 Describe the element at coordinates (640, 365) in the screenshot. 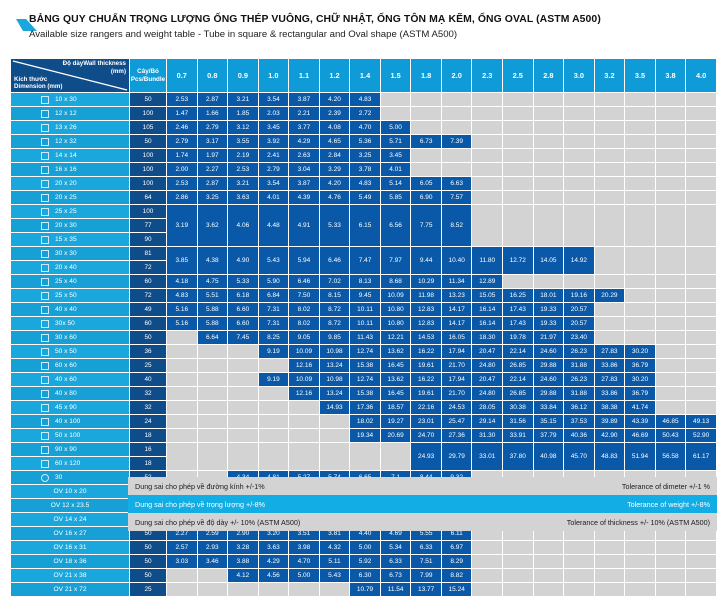

I see `weight-cell: 36.79` at that location.